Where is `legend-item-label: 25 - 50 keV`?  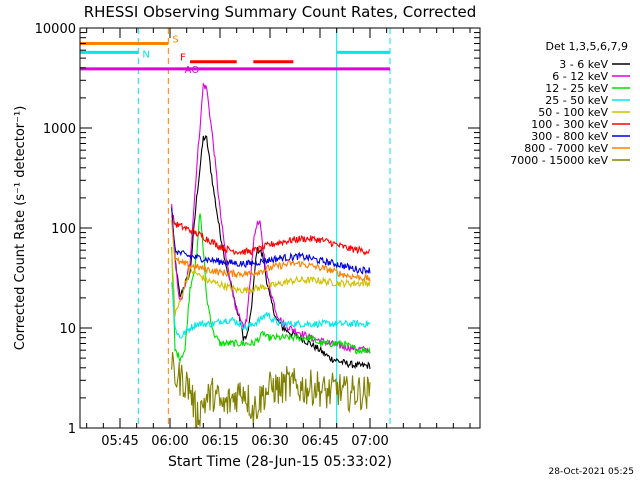 legend-item-label: 25 - 50 keV is located at coordinates (576, 100).